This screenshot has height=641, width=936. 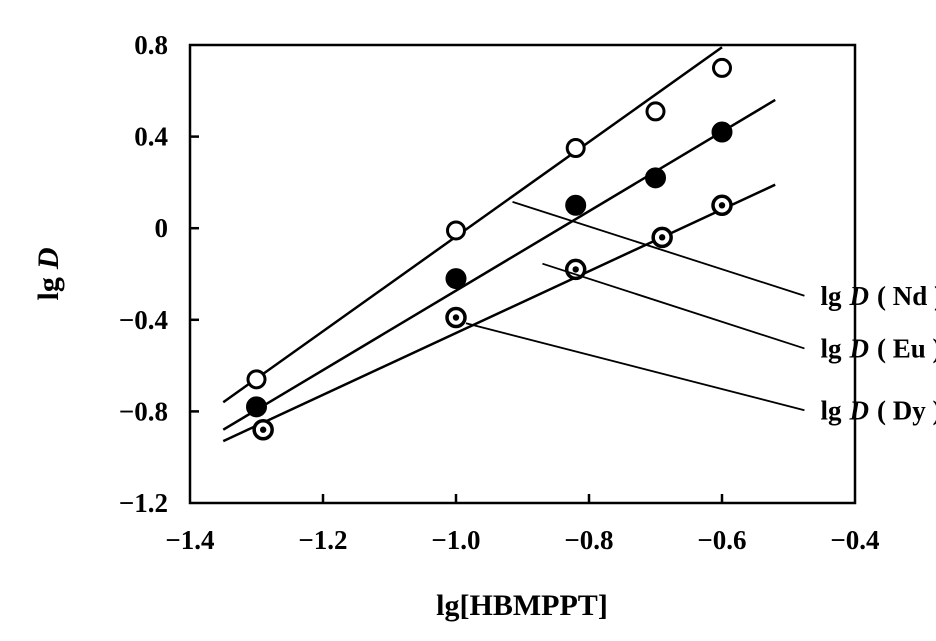 What do you see at coordinates (906, 348) in the screenshot?
I see `series-label-element: ( Eu )` at bounding box center [906, 348].